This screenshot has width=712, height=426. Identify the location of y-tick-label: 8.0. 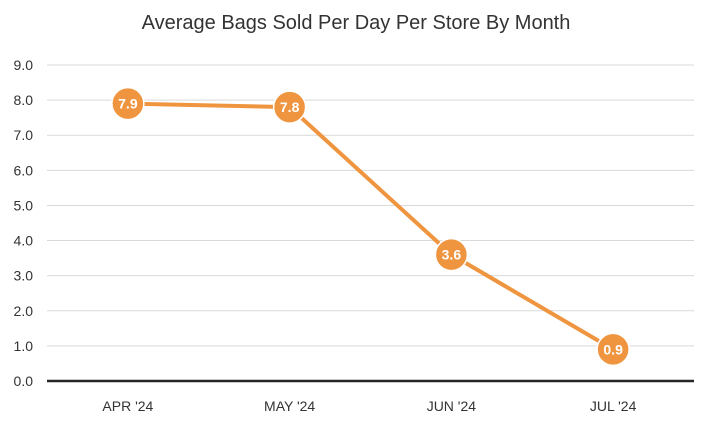
(24, 100).